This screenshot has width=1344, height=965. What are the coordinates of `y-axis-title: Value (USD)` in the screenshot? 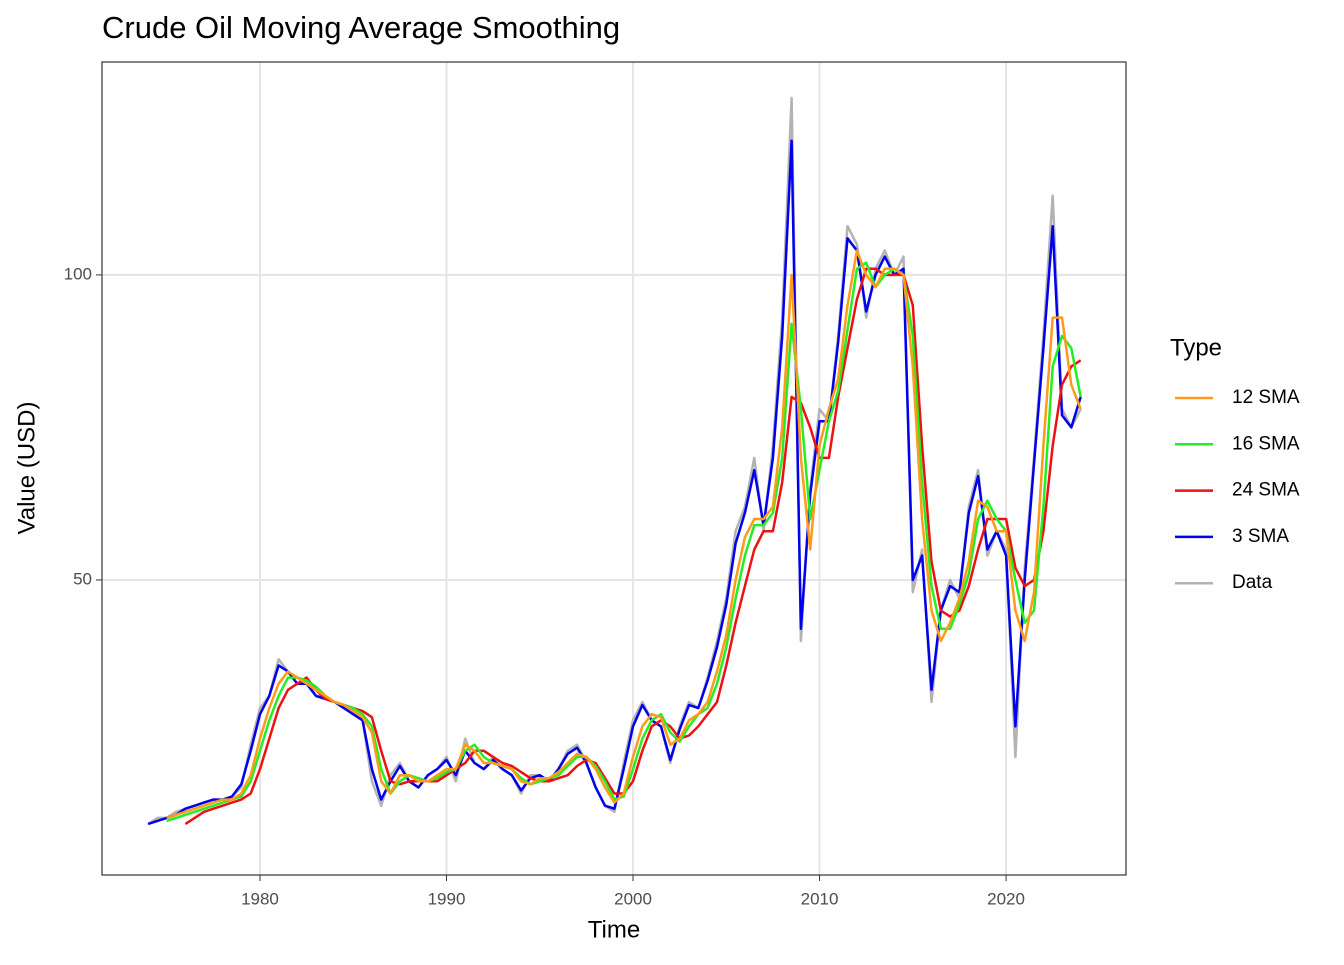 It's located at (26, 468).